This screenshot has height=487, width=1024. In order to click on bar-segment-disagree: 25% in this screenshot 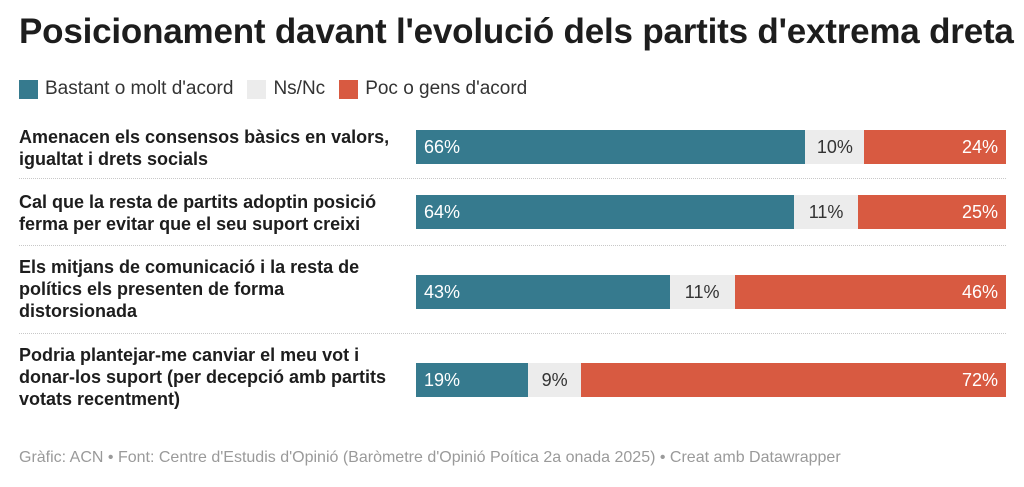, I will do `click(932, 212)`.